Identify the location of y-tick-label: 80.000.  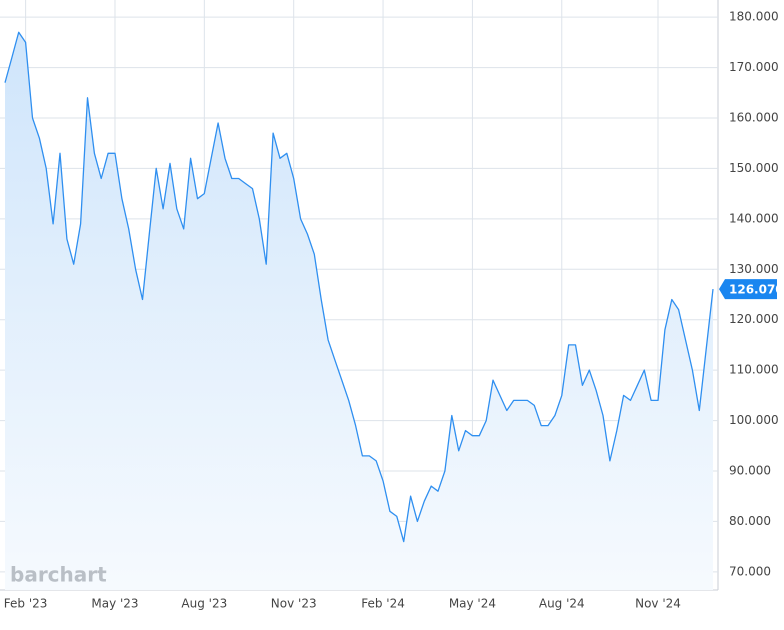
(750, 521).